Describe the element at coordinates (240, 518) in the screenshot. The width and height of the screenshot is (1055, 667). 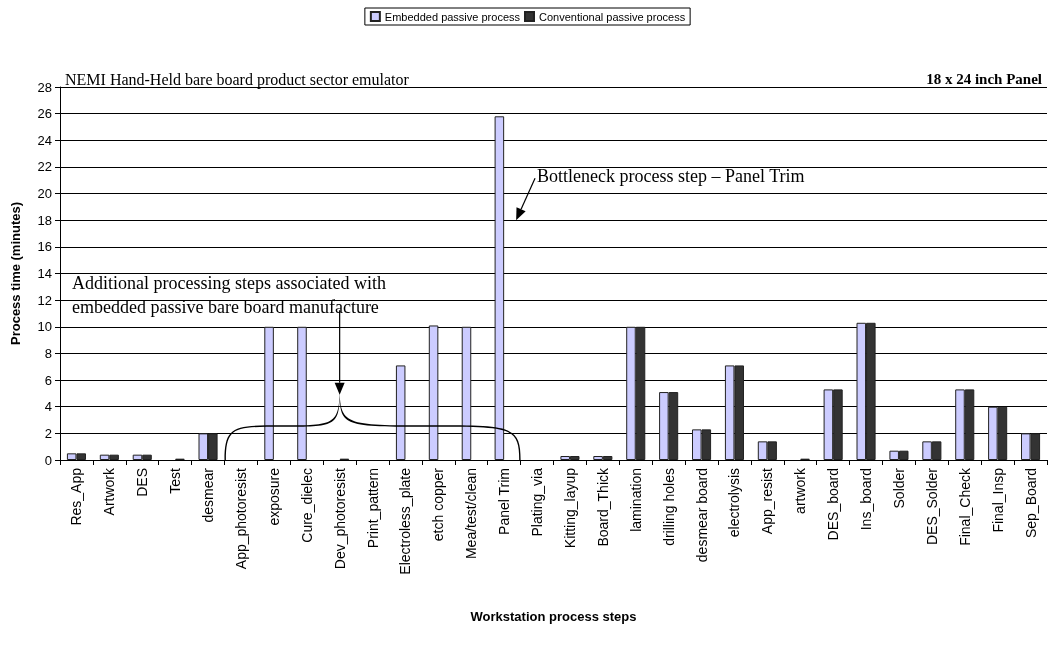
I see `x-tick-label: App_photoresist` at that location.